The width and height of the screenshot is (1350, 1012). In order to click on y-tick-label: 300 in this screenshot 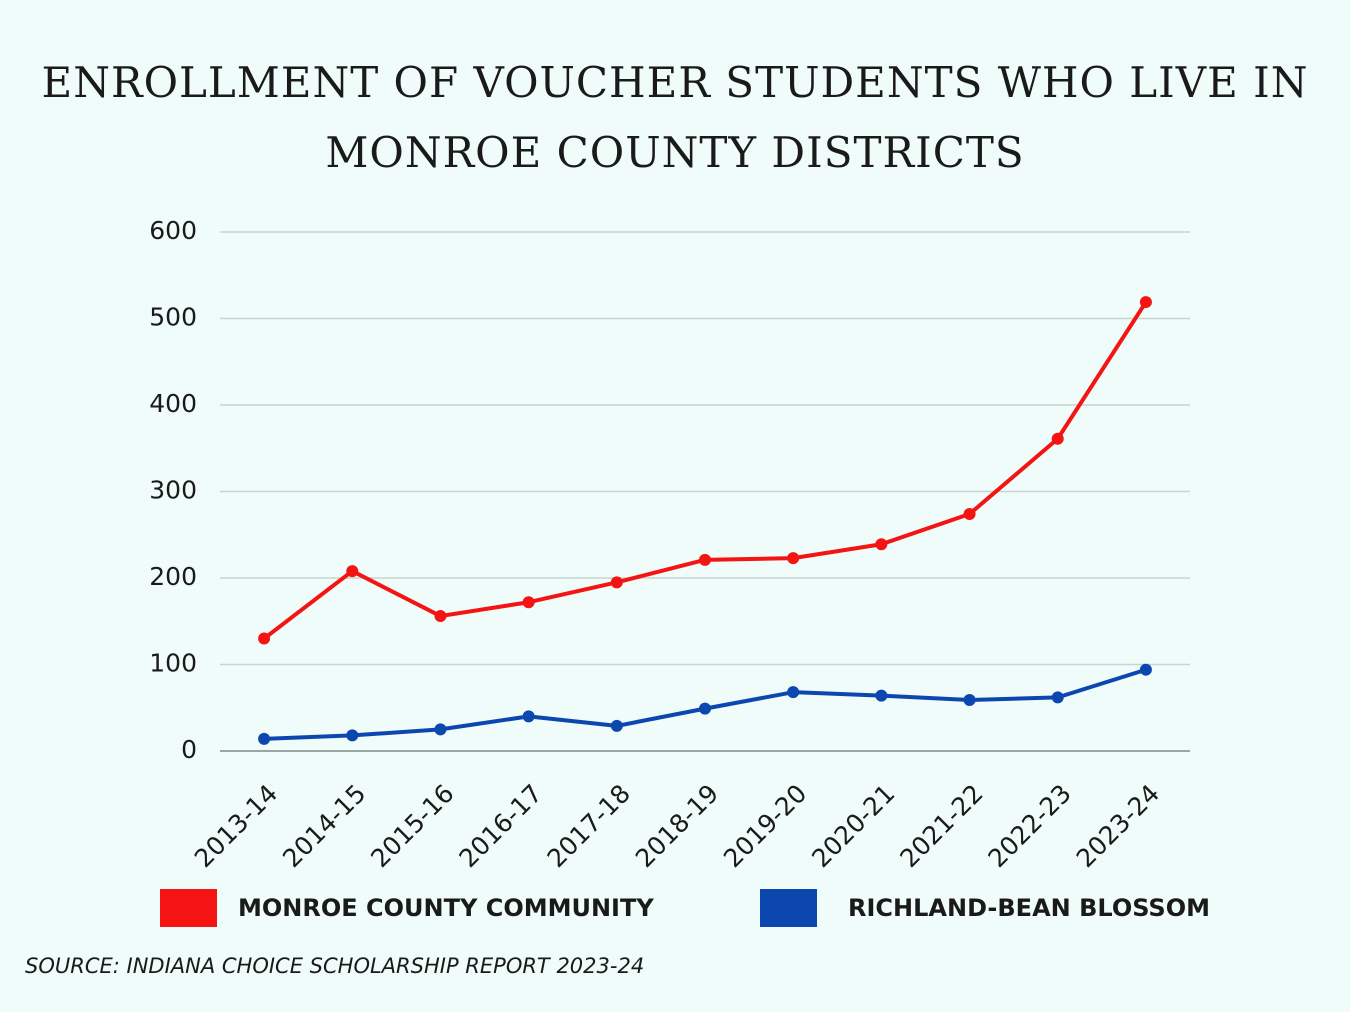, I will do `click(173, 490)`.